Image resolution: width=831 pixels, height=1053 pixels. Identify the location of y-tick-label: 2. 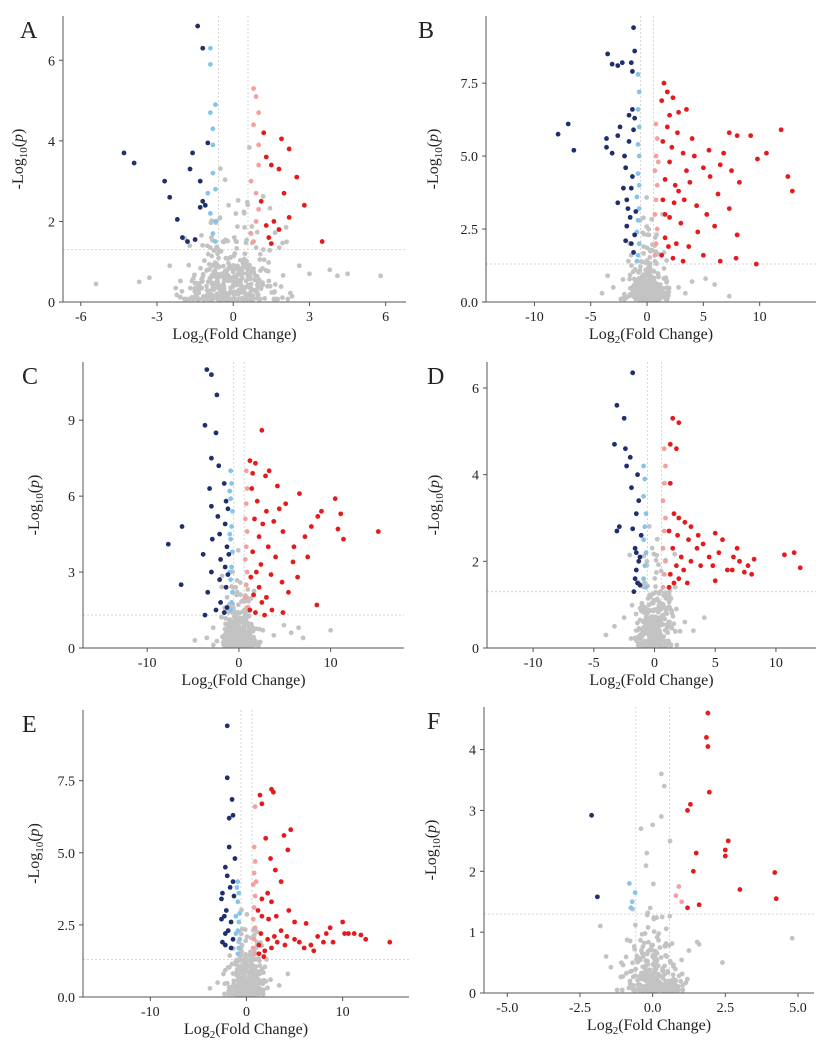
(475, 562).